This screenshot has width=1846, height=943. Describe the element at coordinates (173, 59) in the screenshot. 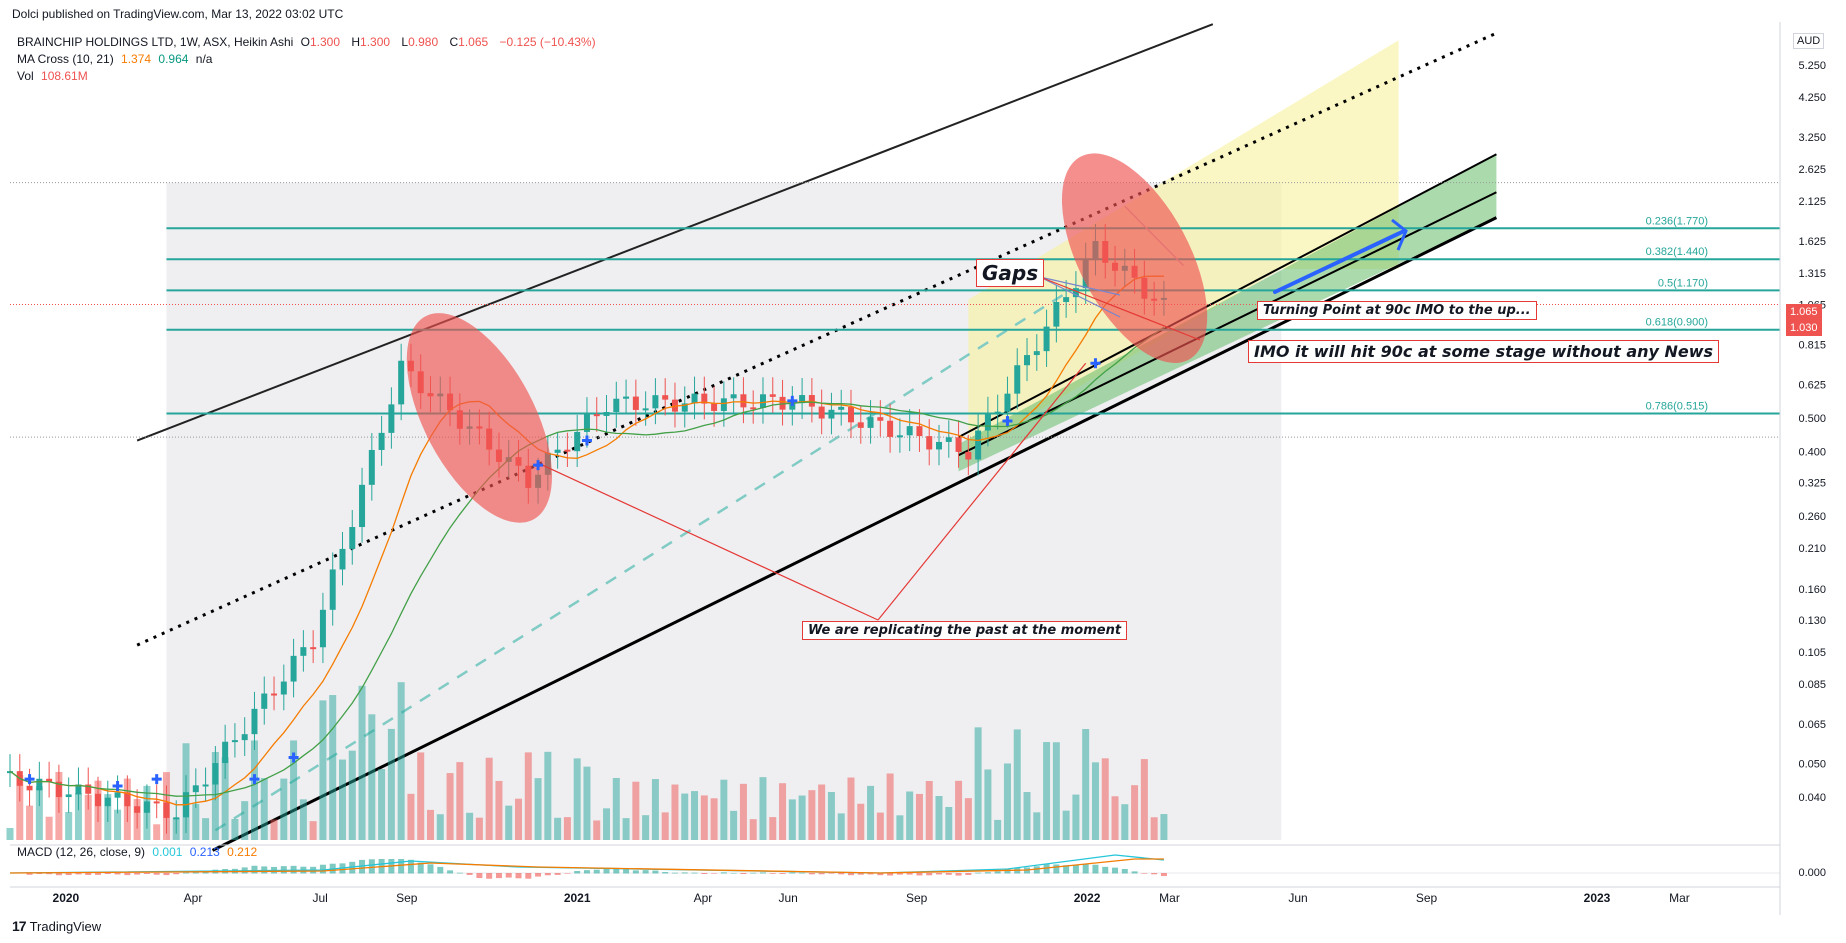

I see `ma-slow-value: 0.964` at that location.